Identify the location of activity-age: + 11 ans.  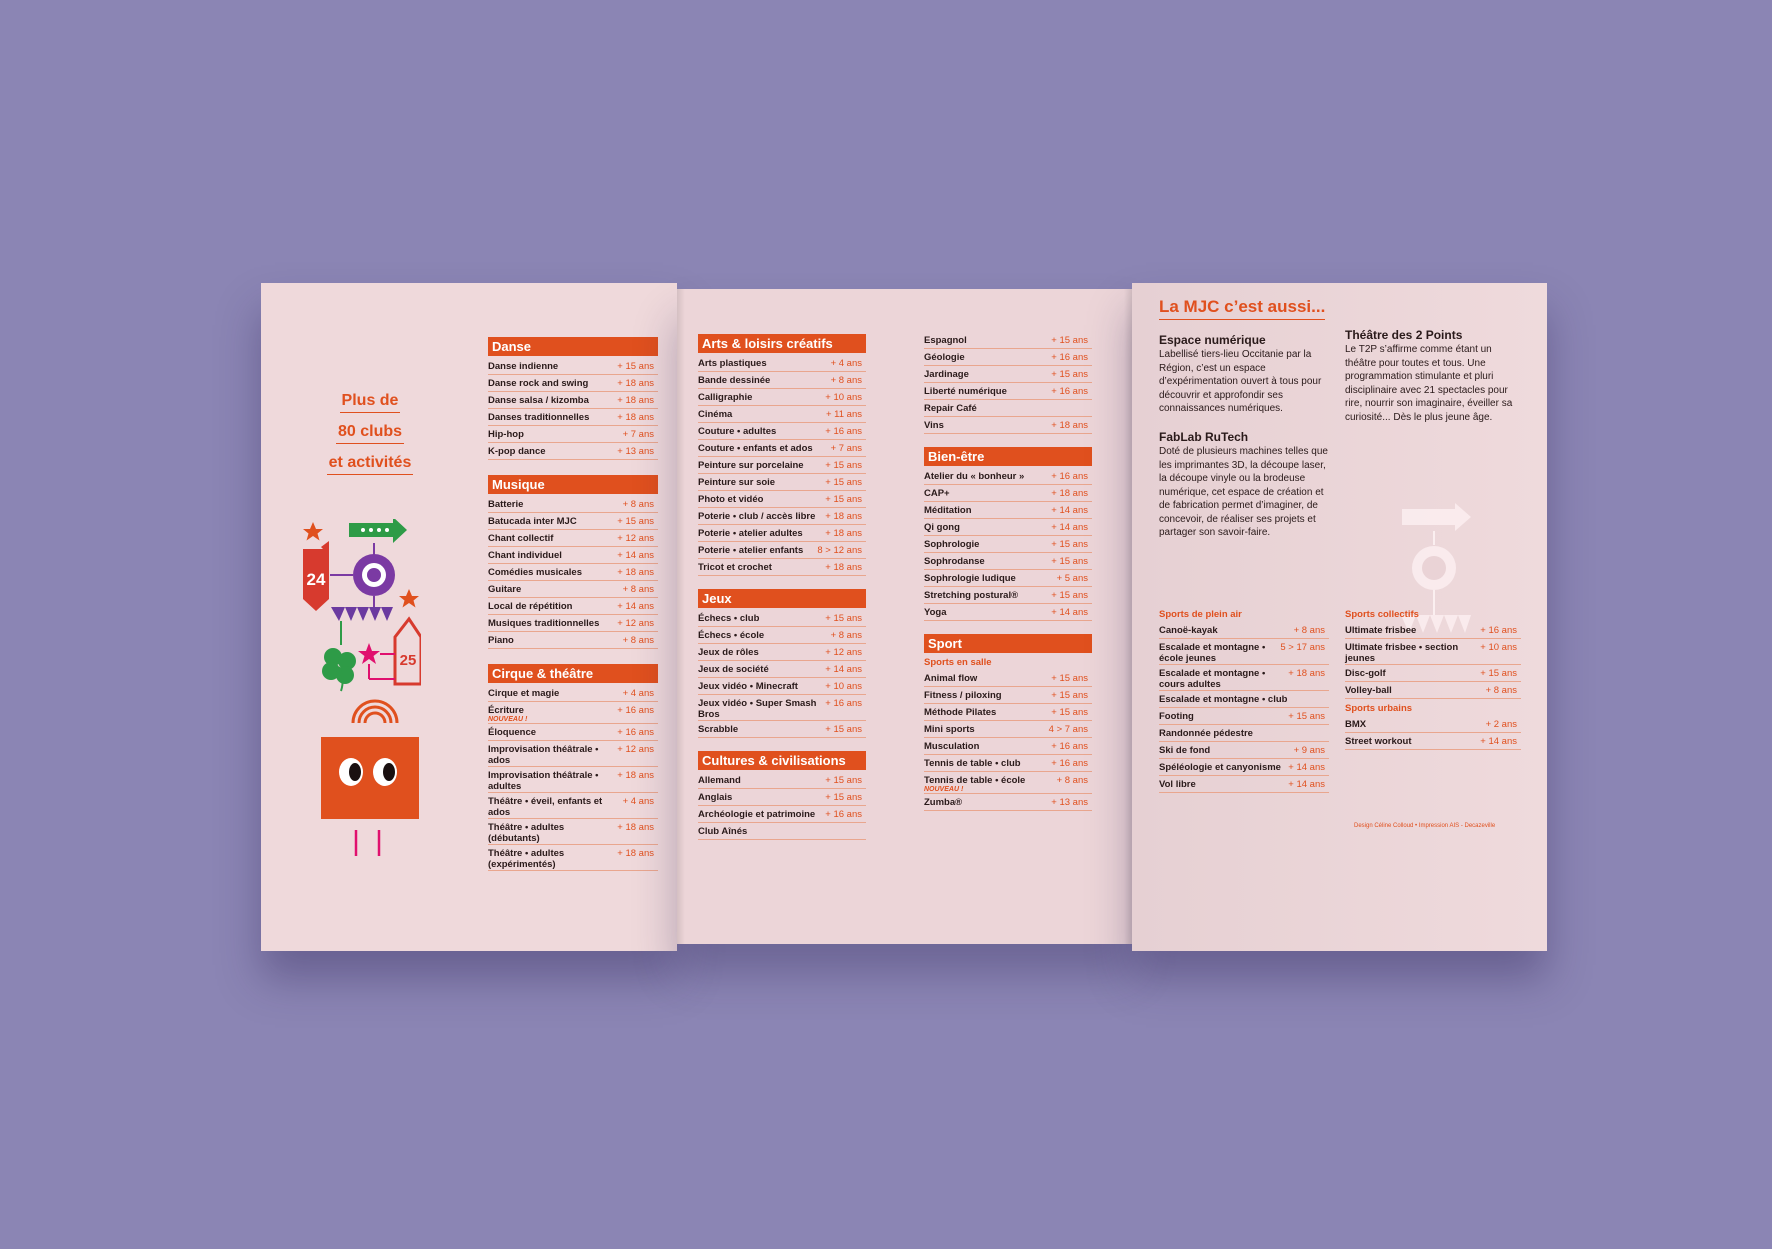
(843, 414).